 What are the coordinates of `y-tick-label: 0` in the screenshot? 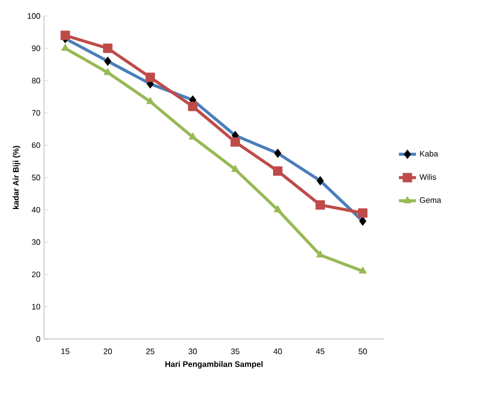 It's located at (38, 339).